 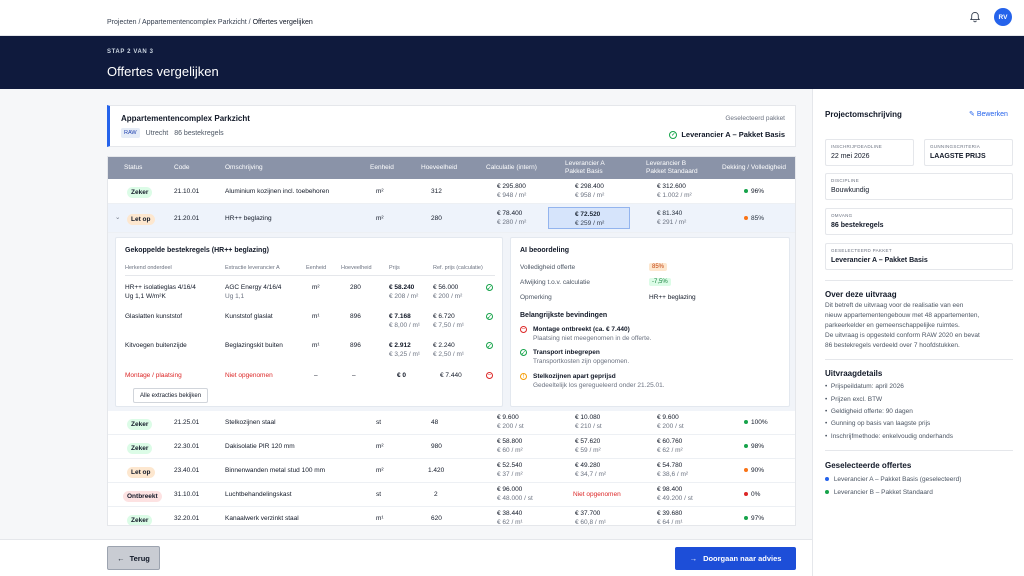 I want to click on view-extractions-button: Alle extracties bekijken, so click(x=171, y=395).